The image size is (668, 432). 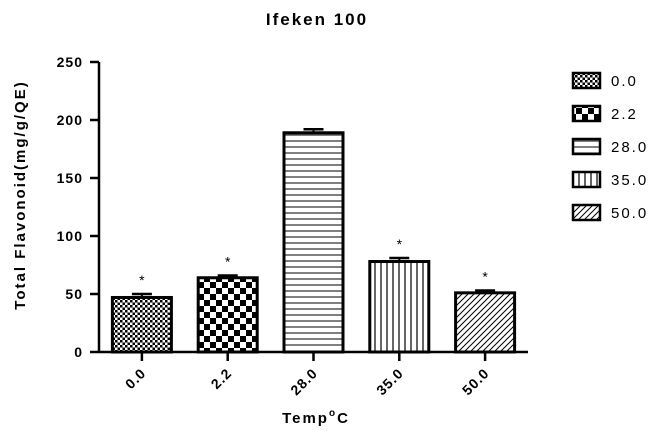 I want to click on bar-50.0, so click(x=485, y=322).